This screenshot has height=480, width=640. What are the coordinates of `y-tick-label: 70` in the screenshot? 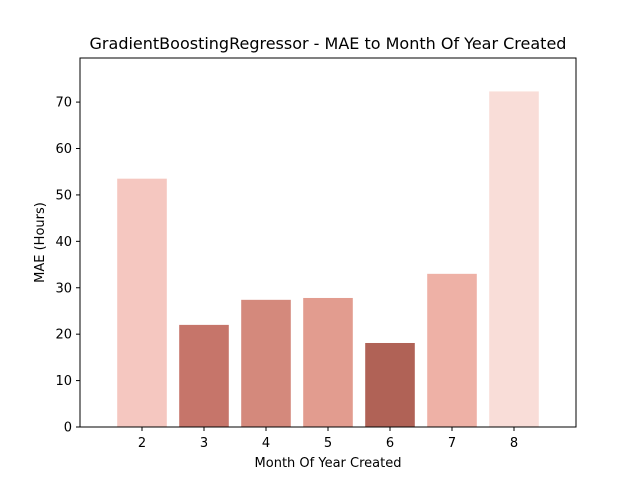 It's located at (63, 103).